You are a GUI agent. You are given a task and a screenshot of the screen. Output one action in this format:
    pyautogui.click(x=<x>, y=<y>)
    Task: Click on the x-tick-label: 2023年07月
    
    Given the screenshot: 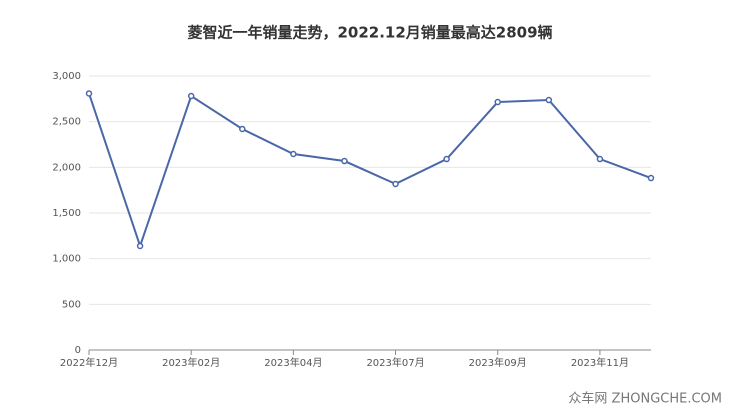 What is the action you would take?
    pyautogui.click(x=395, y=362)
    